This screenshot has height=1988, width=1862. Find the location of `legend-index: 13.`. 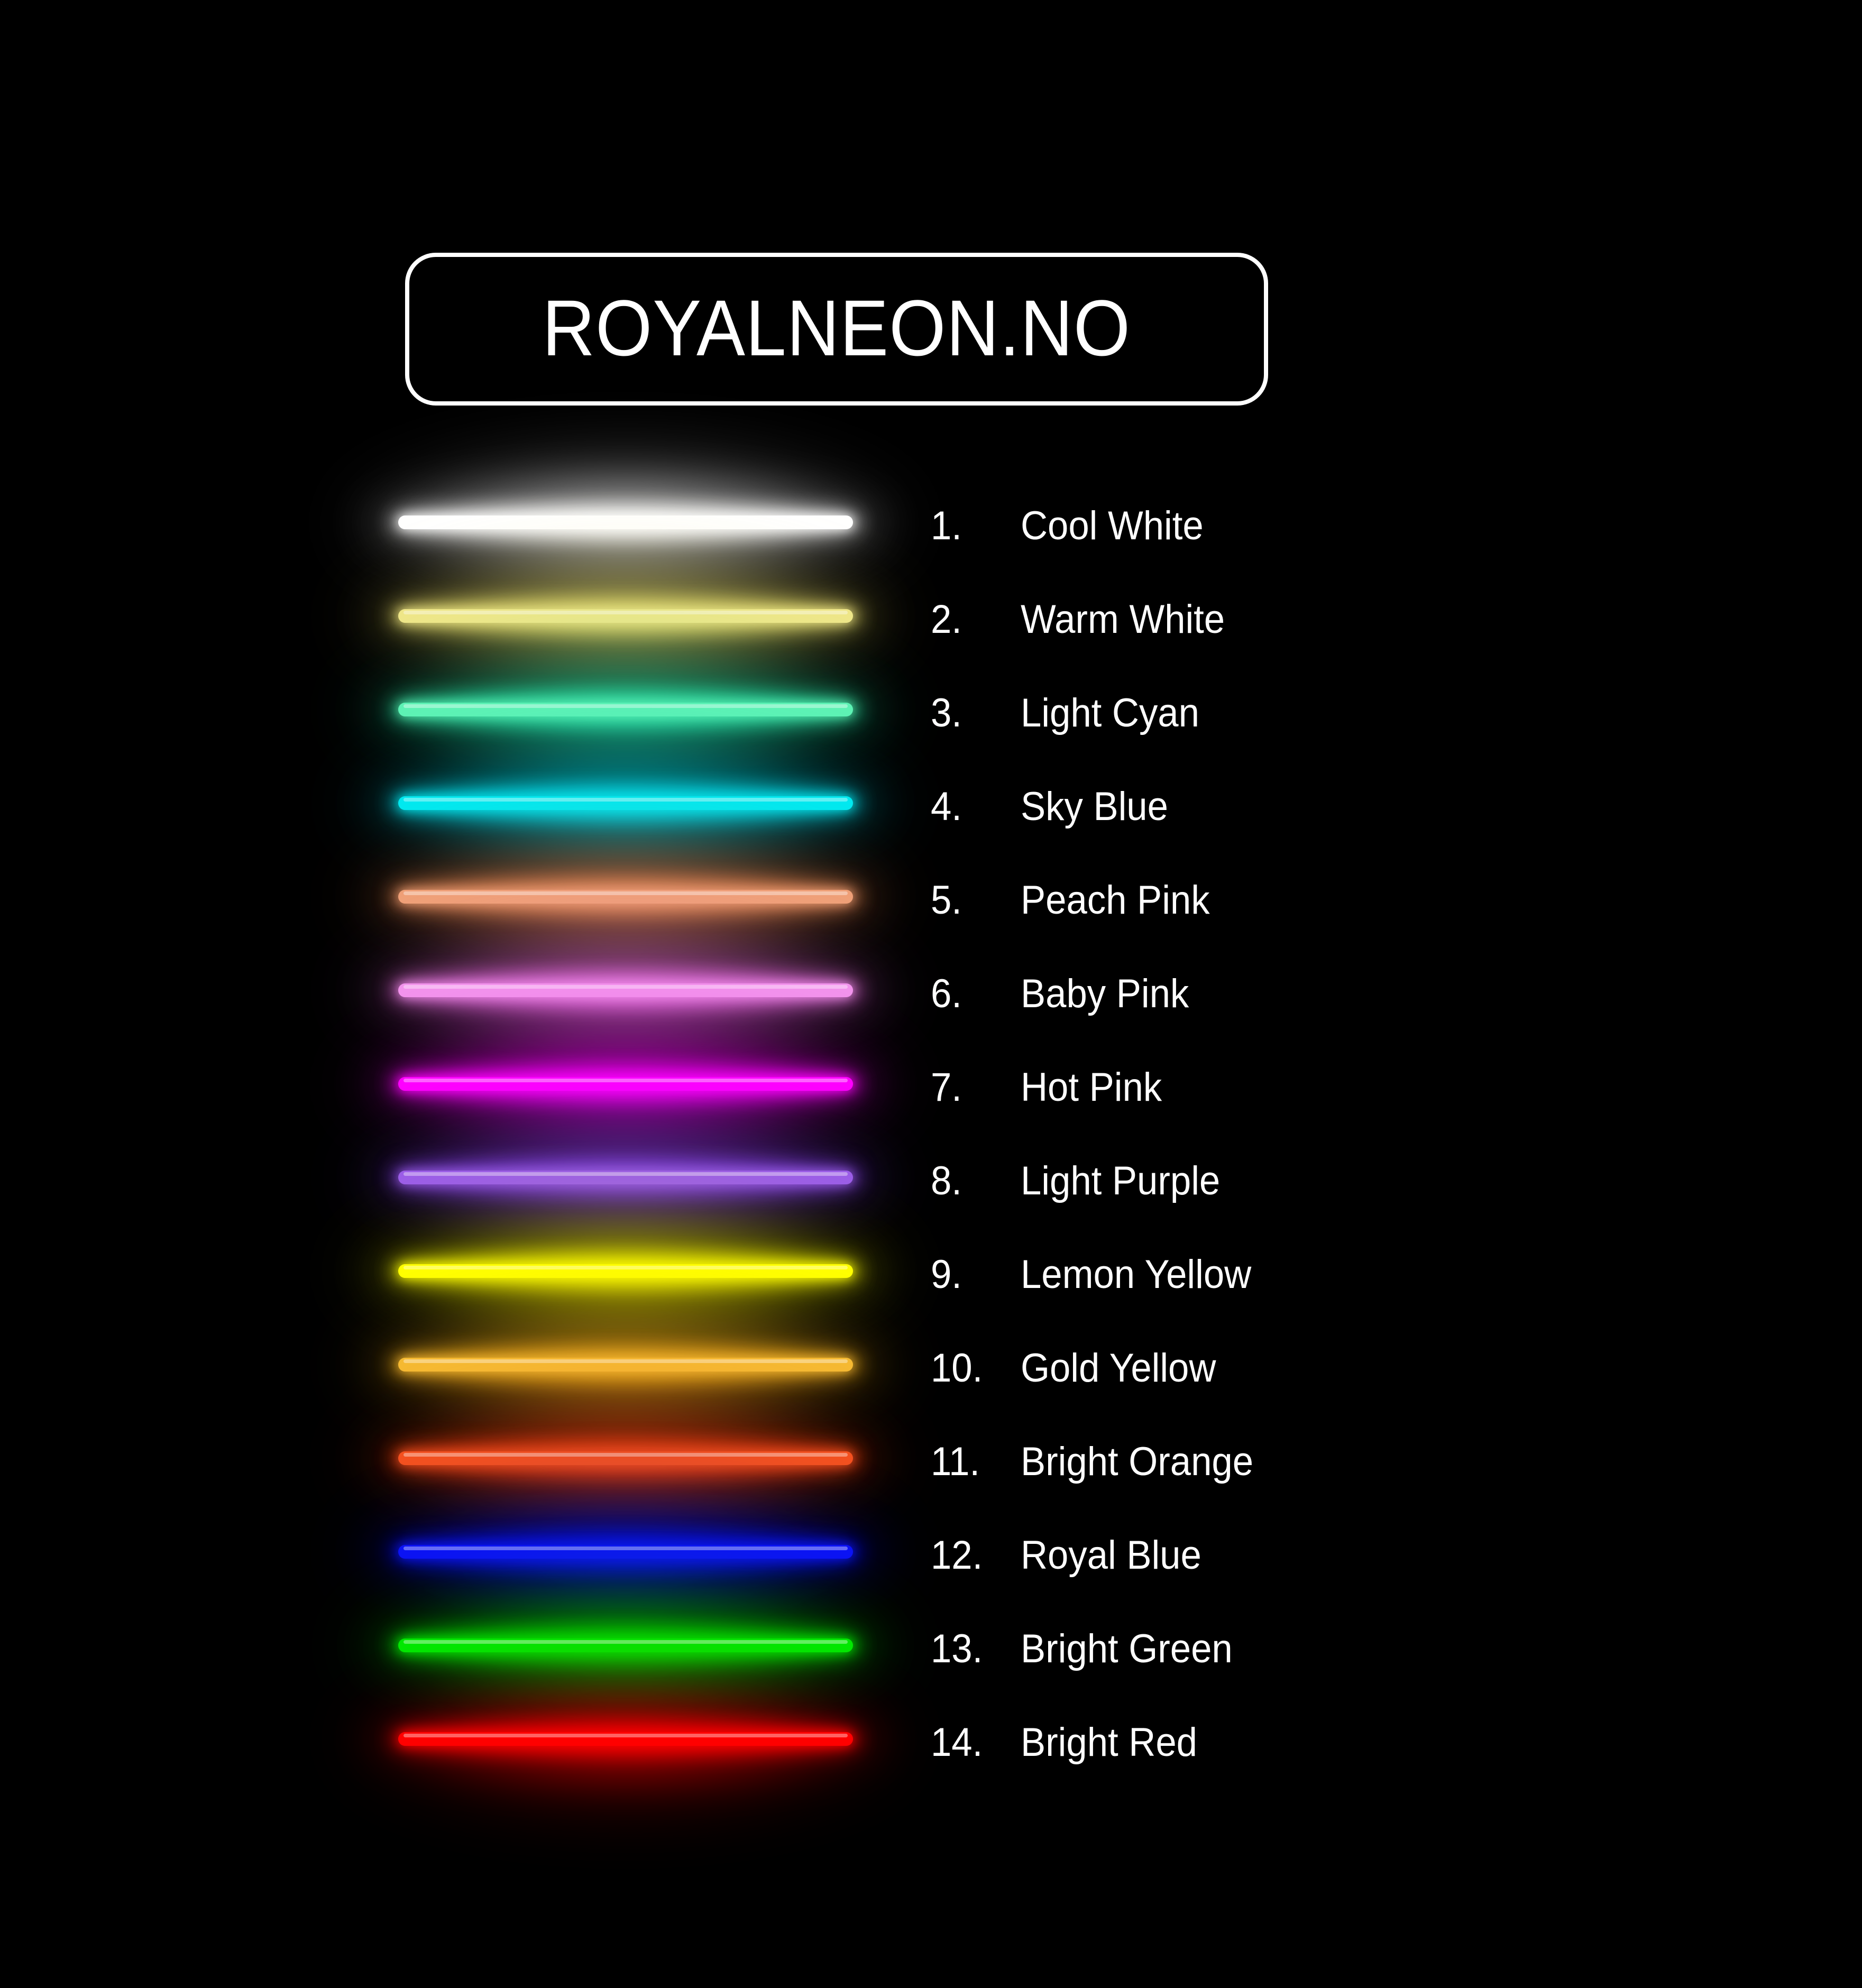

legend-index: 13. is located at coordinates (957, 1648).